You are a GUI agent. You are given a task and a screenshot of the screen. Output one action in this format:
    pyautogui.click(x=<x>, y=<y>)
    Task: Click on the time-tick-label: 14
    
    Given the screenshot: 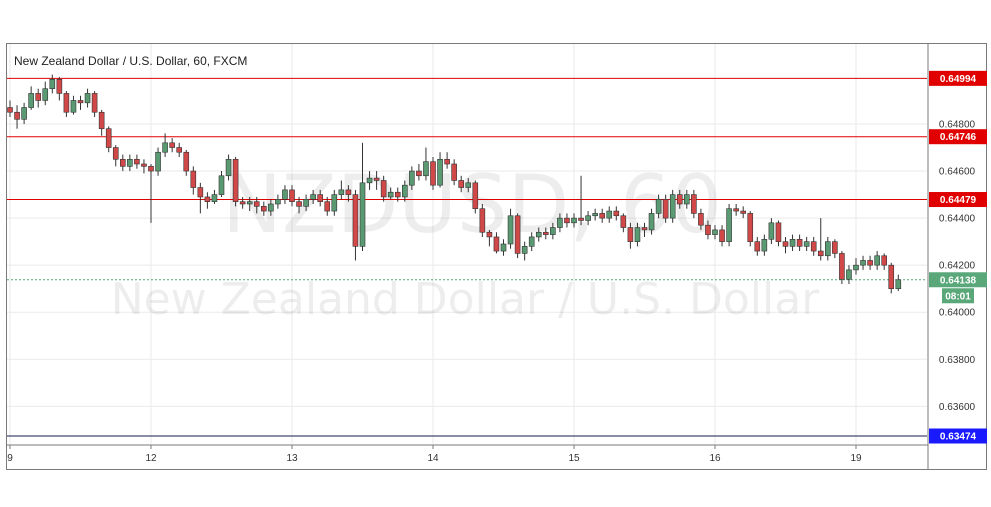 What is the action you would take?
    pyautogui.click(x=433, y=458)
    